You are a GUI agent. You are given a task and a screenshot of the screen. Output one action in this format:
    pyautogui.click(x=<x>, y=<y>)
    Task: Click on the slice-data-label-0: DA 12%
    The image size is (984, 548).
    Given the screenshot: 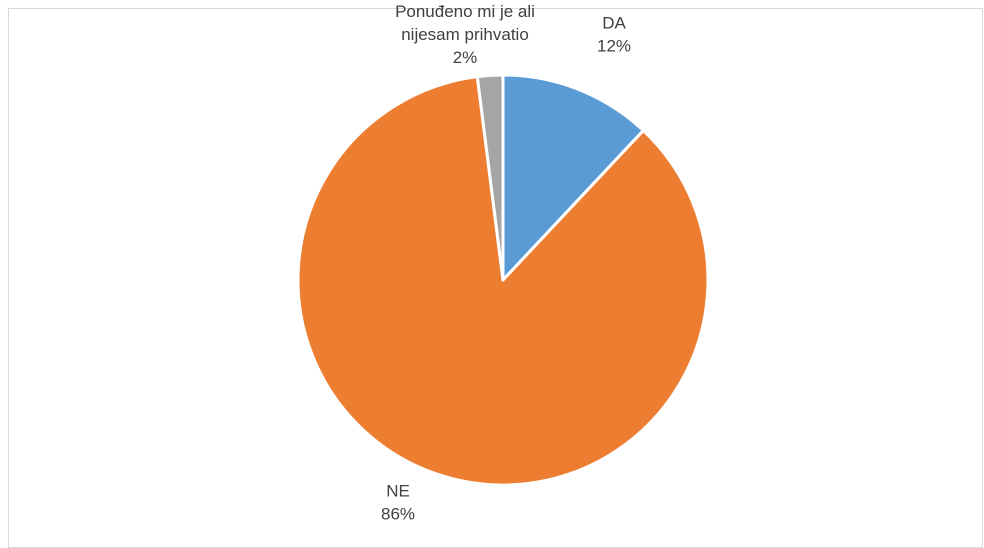 What is the action you would take?
    pyautogui.click(x=614, y=35)
    